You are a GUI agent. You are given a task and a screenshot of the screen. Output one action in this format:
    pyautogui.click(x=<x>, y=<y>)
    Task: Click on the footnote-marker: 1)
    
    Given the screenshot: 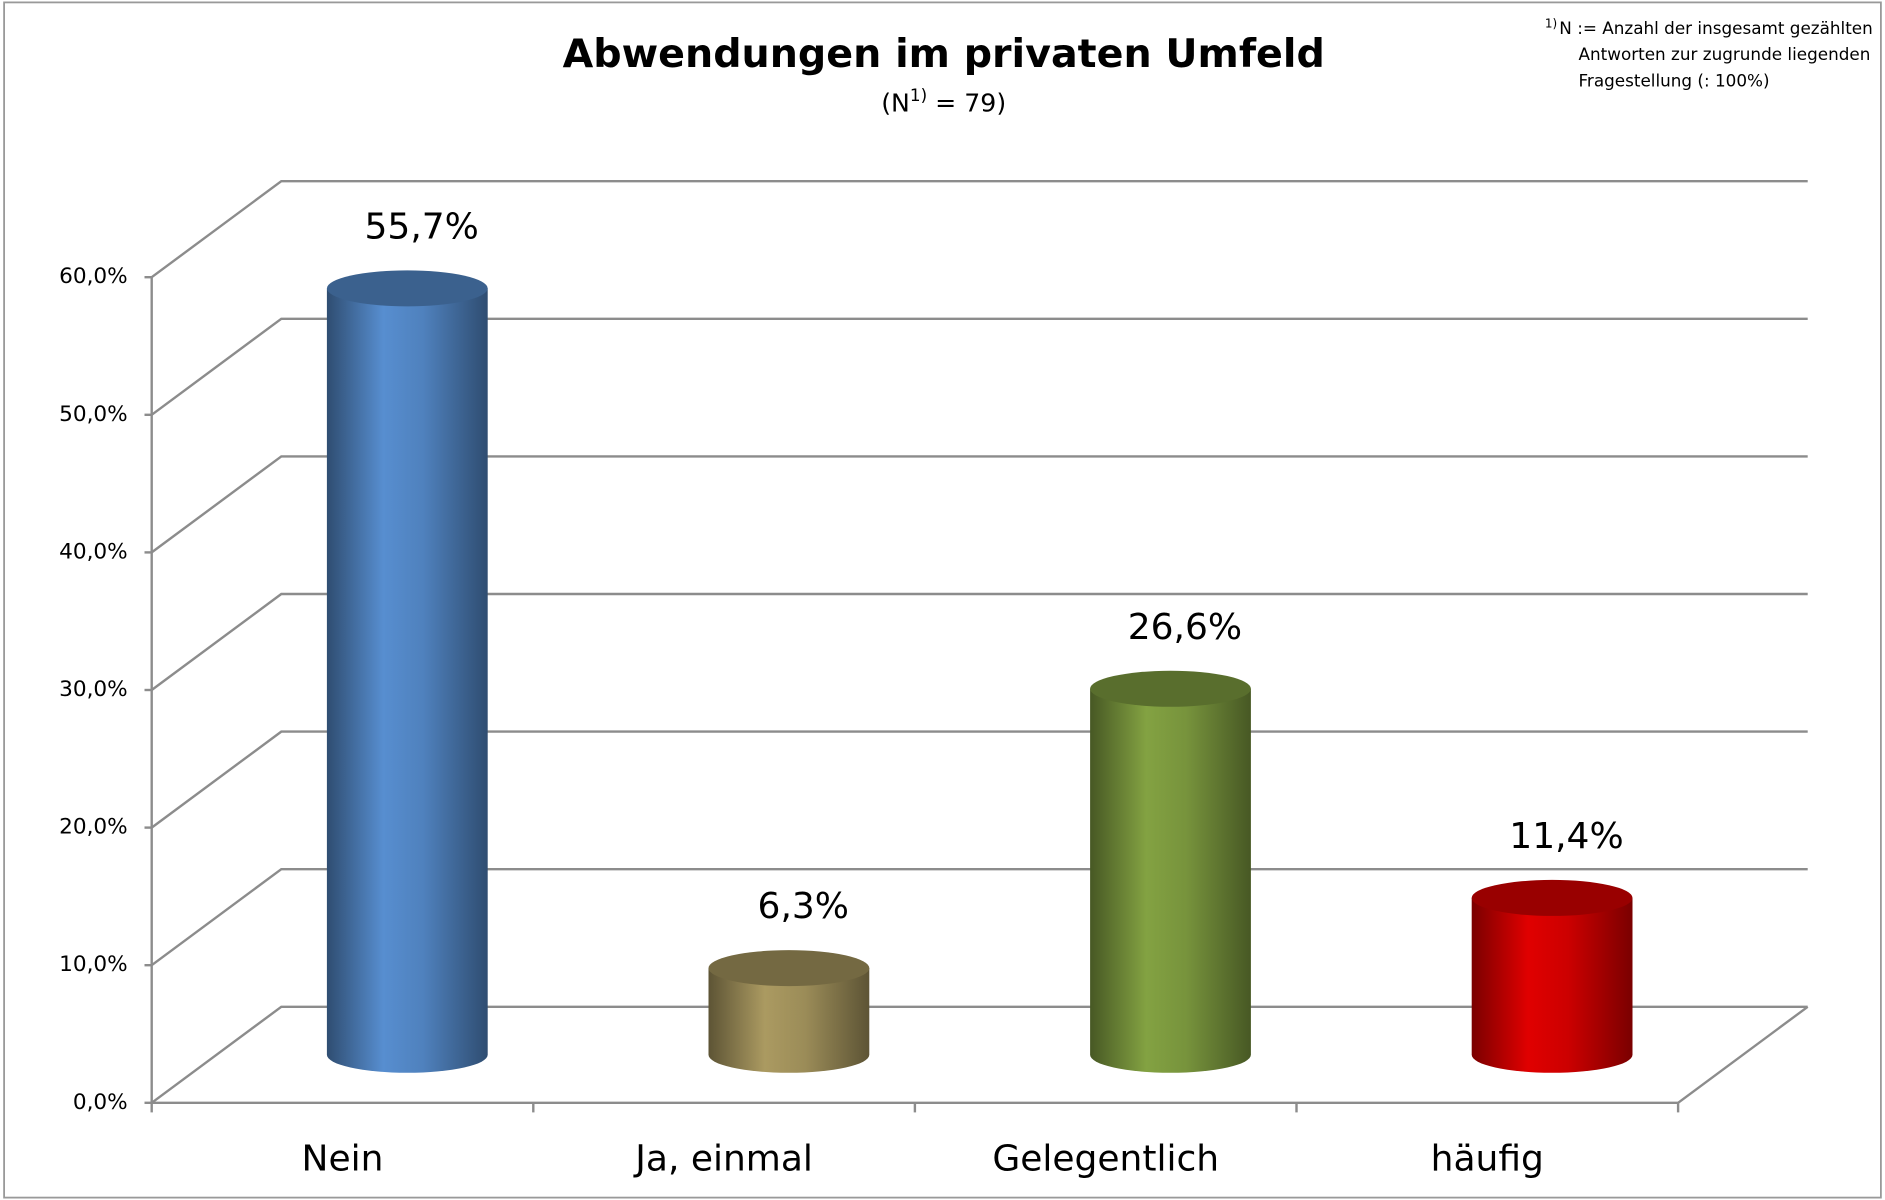 What is the action you would take?
    pyautogui.click(x=1551, y=24)
    